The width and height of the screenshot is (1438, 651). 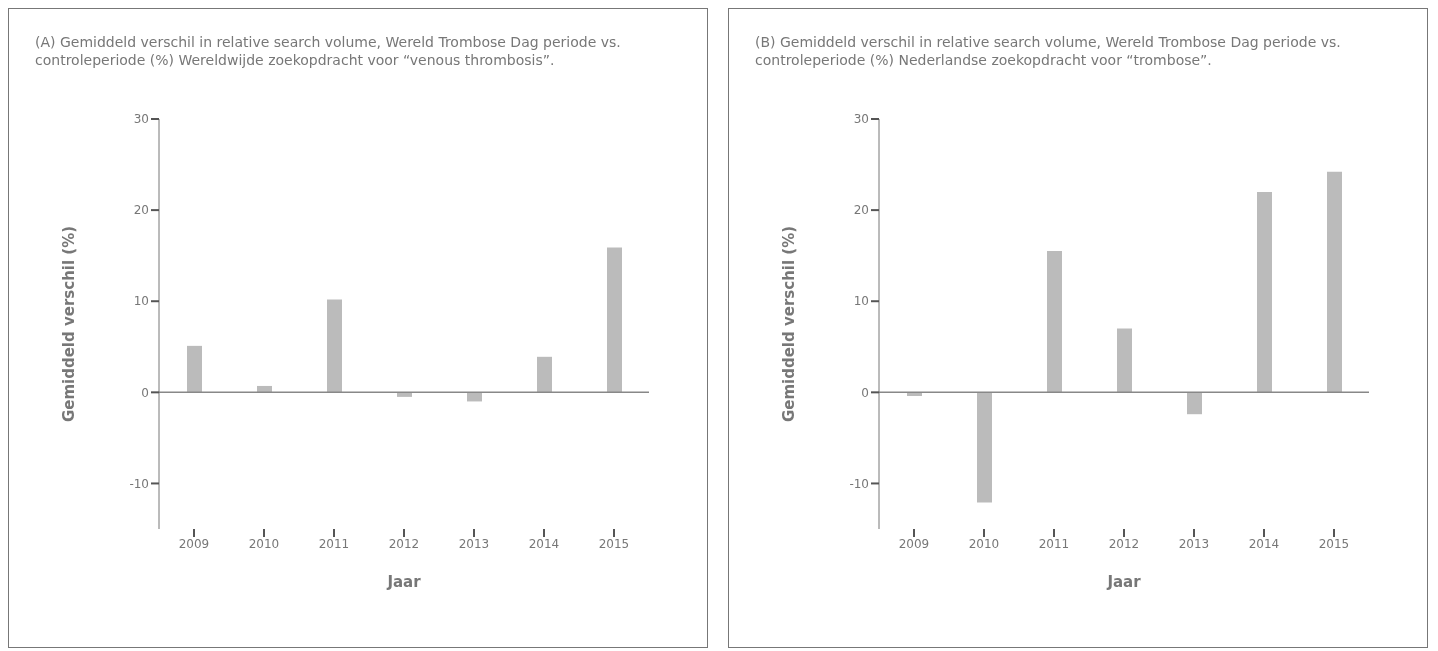 I want to click on chart-title: (B) Gemiddeld verschil in relative search volume, Wereld Trombose Dag periode vs. controleperiode (%) Nederlandse zoekopdracht voor “trombose”., so click(x=1048, y=51).